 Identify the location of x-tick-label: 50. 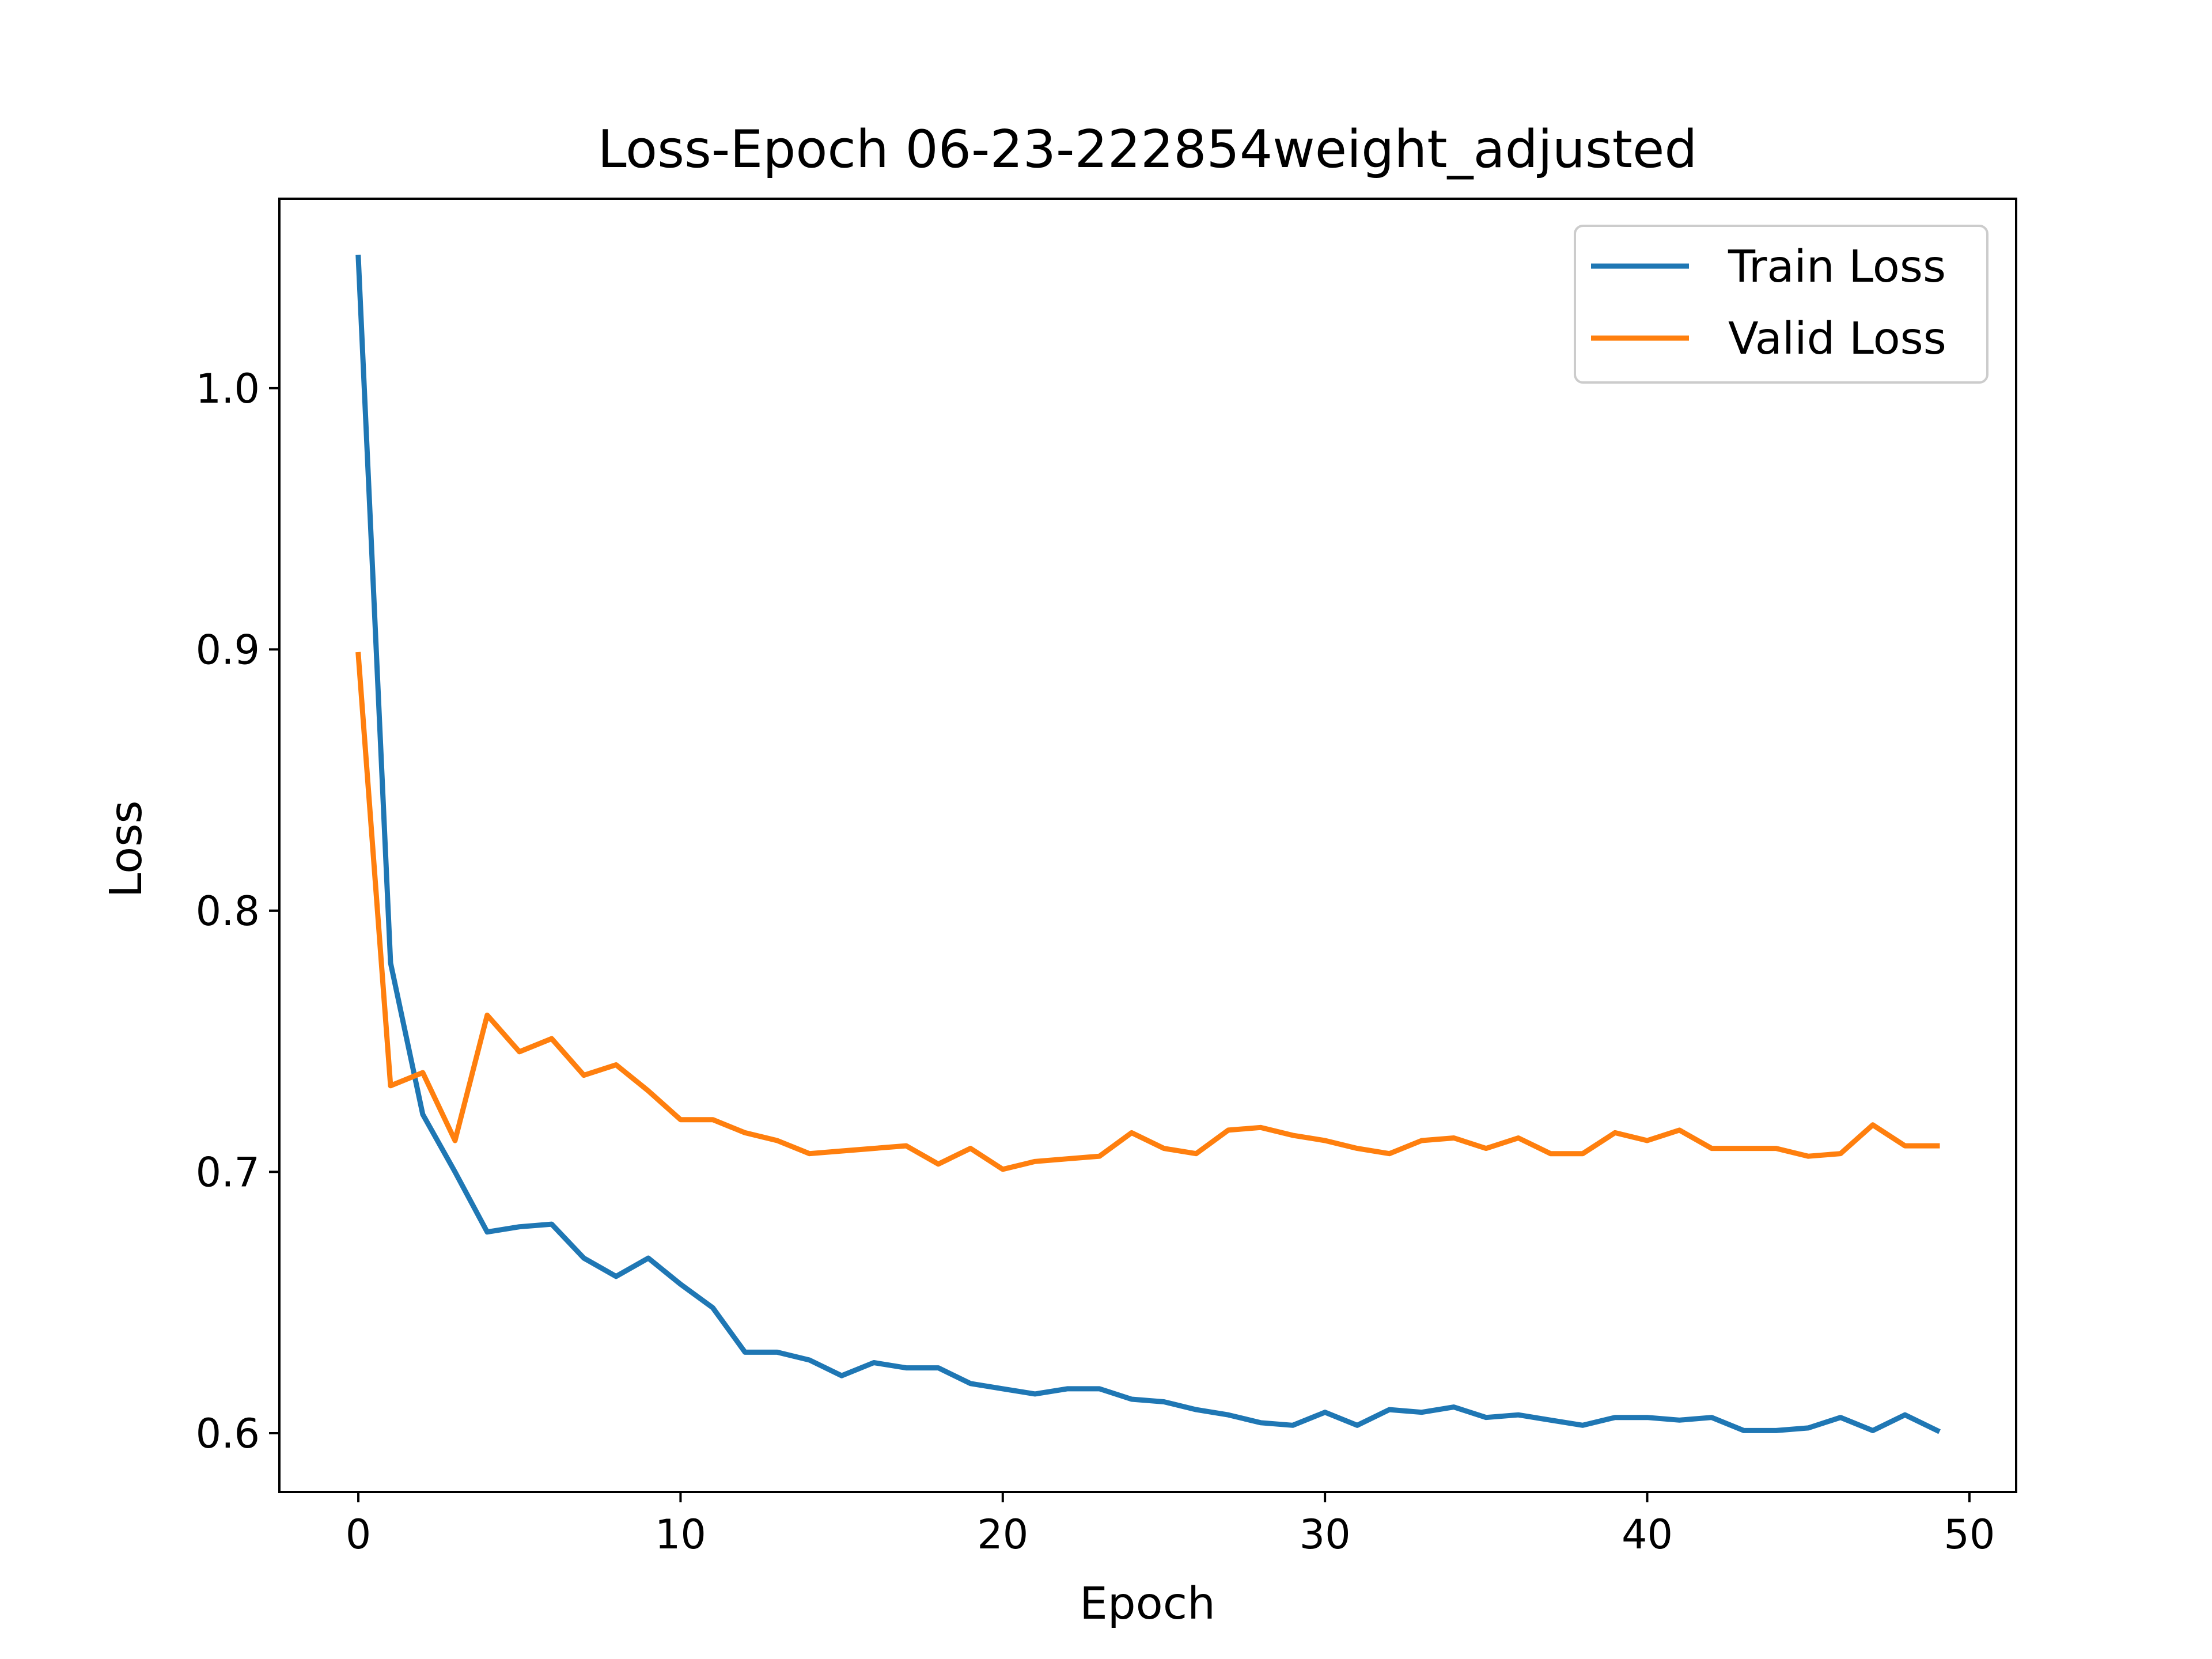
(1969, 1534).